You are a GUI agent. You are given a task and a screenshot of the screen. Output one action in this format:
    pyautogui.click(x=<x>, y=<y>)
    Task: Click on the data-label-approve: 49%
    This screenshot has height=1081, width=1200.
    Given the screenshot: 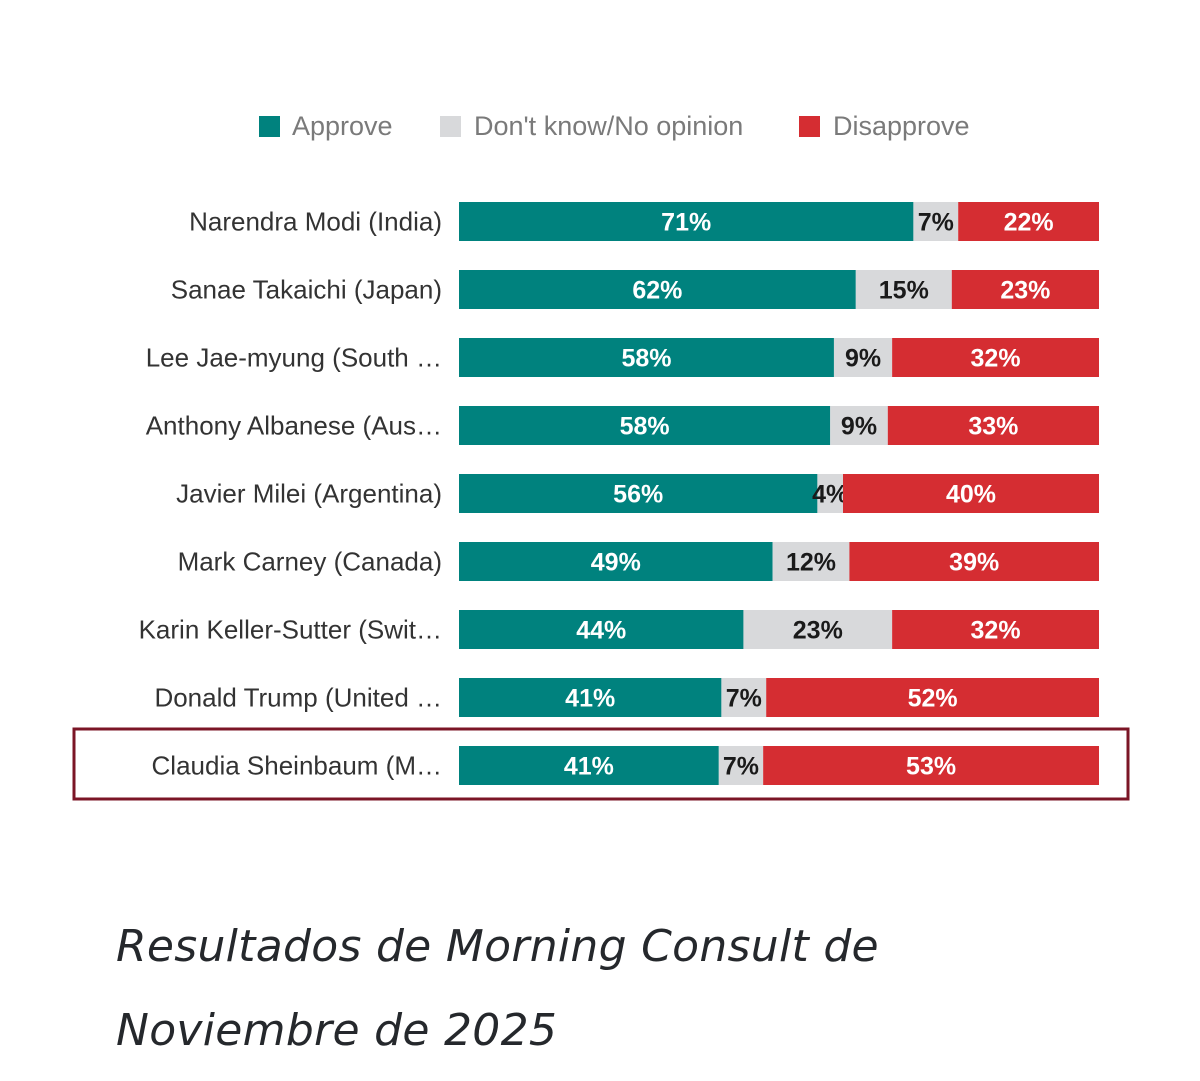 What is the action you would take?
    pyautogui.click(x=616, y=563)
    